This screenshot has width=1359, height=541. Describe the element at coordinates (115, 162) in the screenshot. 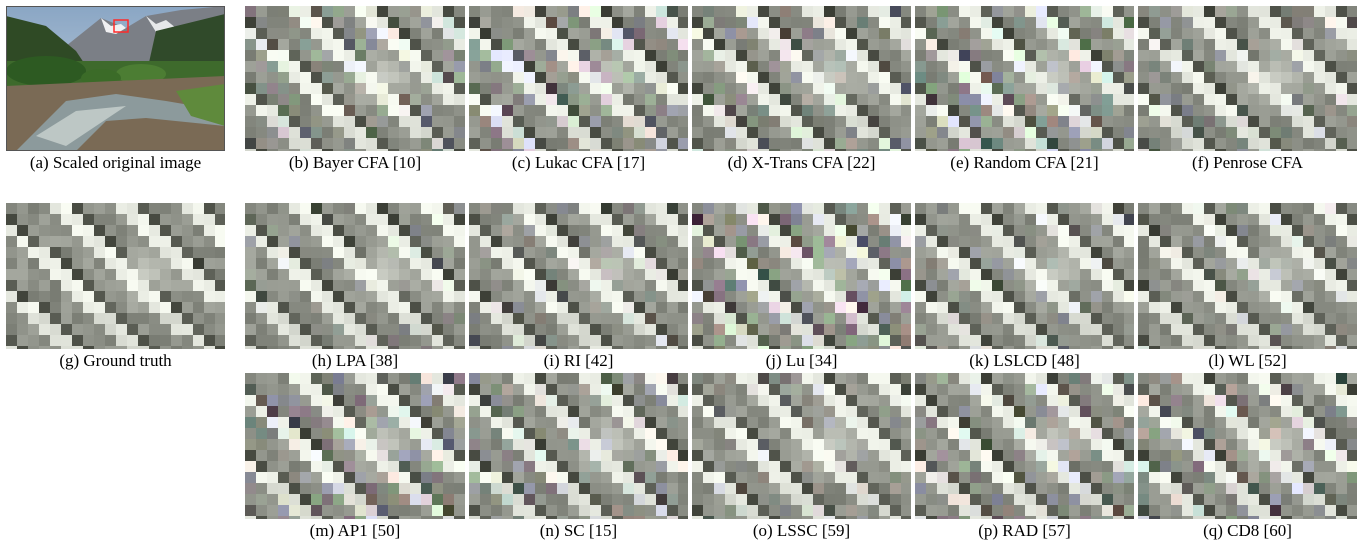

I see `caption-a: (a) Scaled original image` at that location.